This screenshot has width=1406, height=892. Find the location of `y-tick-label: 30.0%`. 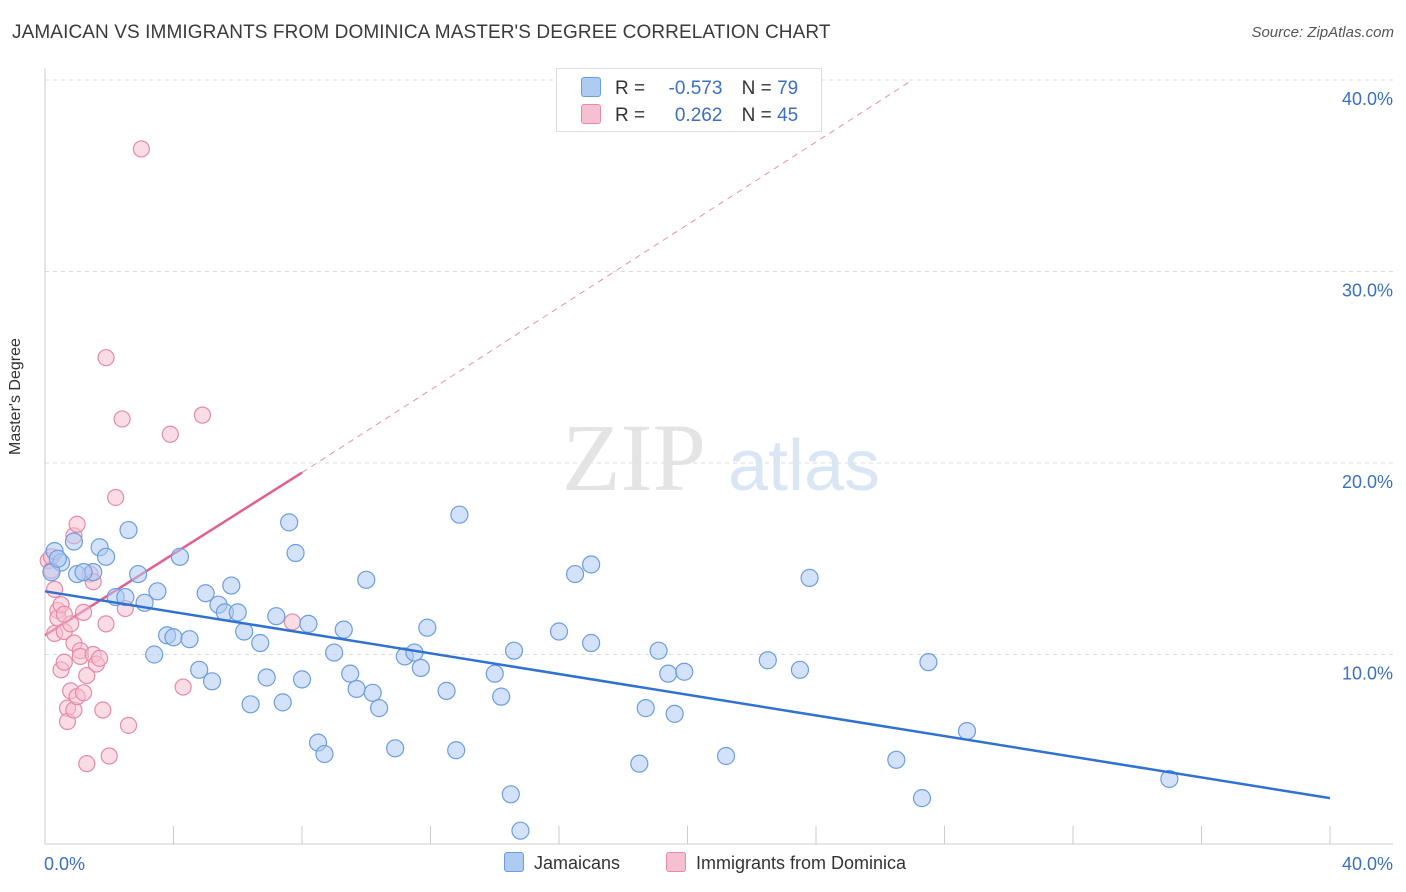

y-tick-label: 30.0% is located at coordinates (1367, 291).